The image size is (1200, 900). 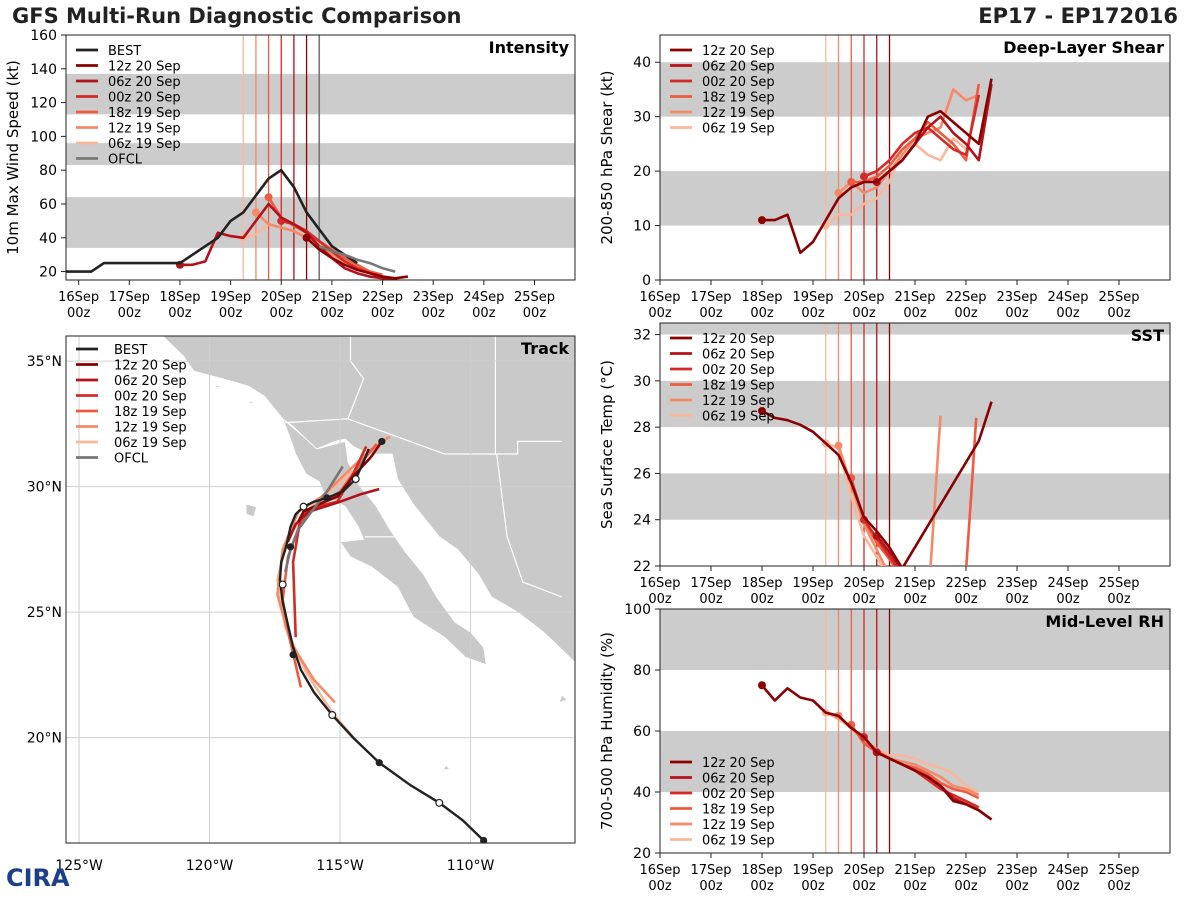 What do you see at coordinates (79, 866) in the screenshot?
I see `track-lon-label: 125°W` at bounding box center [79, 866].